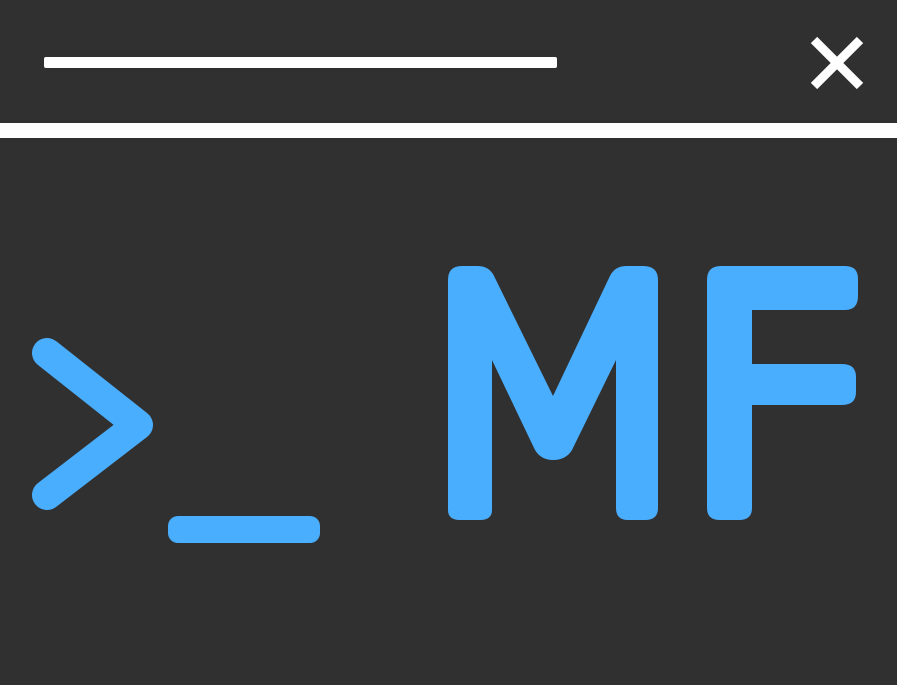 This screenshot has width=899, height=685. What do you see at coordinates (782, 393) in the screenshot?
I see `logo-letter-f` at bounding box center [782, 393].